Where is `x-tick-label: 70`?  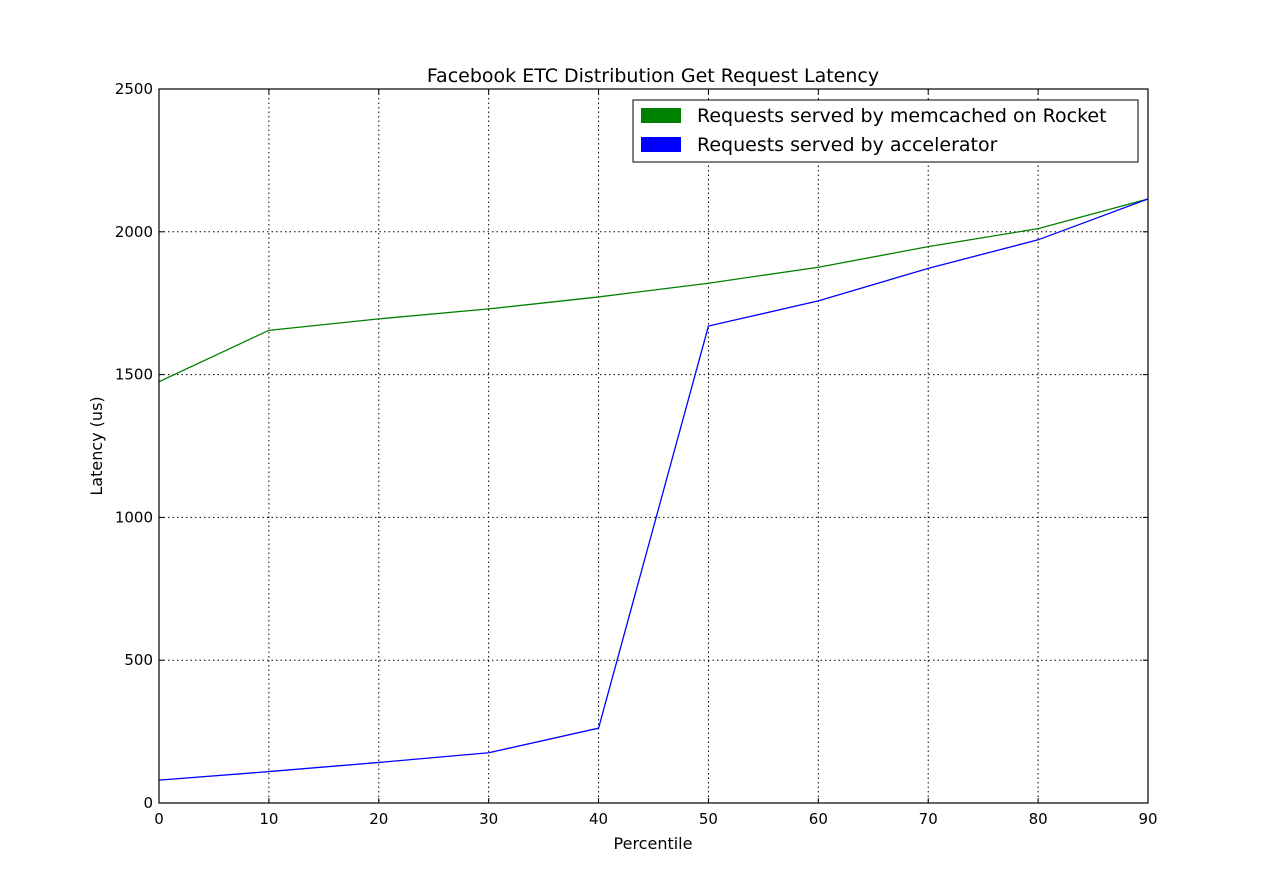
x-tick-label: 70 is located at coordinates (928, 819).